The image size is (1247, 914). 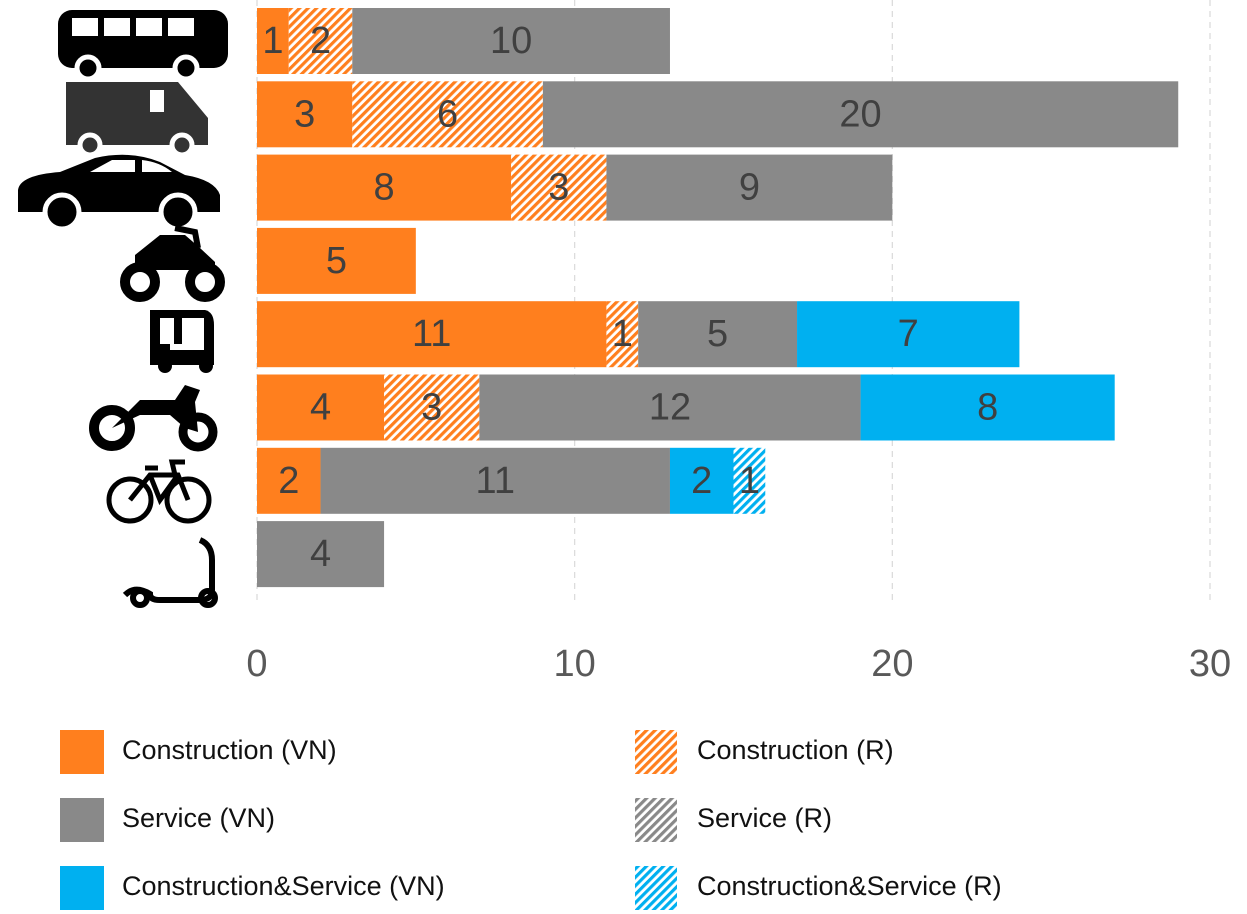 I want to click on data-label: 6, so click(x=447, y=114).